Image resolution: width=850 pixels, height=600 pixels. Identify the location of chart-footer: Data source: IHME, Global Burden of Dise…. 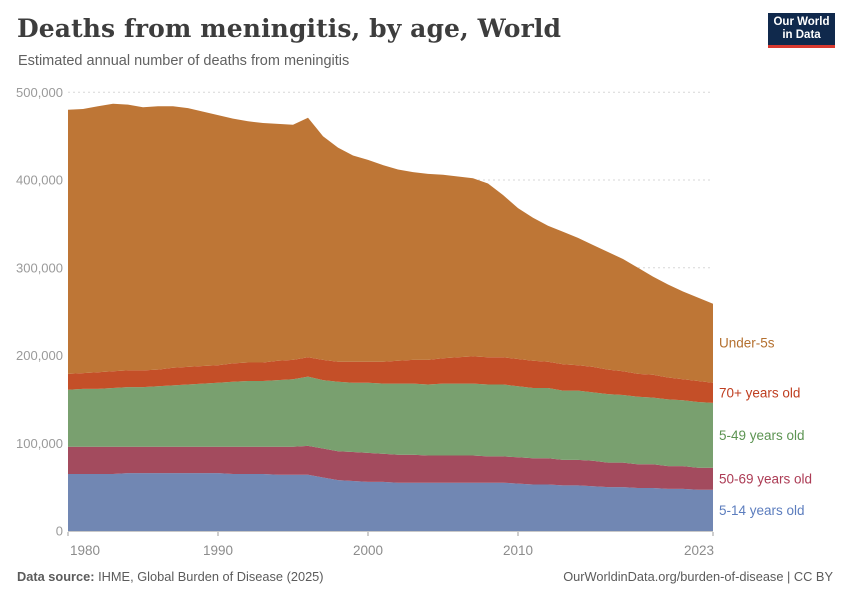
(425, 577).